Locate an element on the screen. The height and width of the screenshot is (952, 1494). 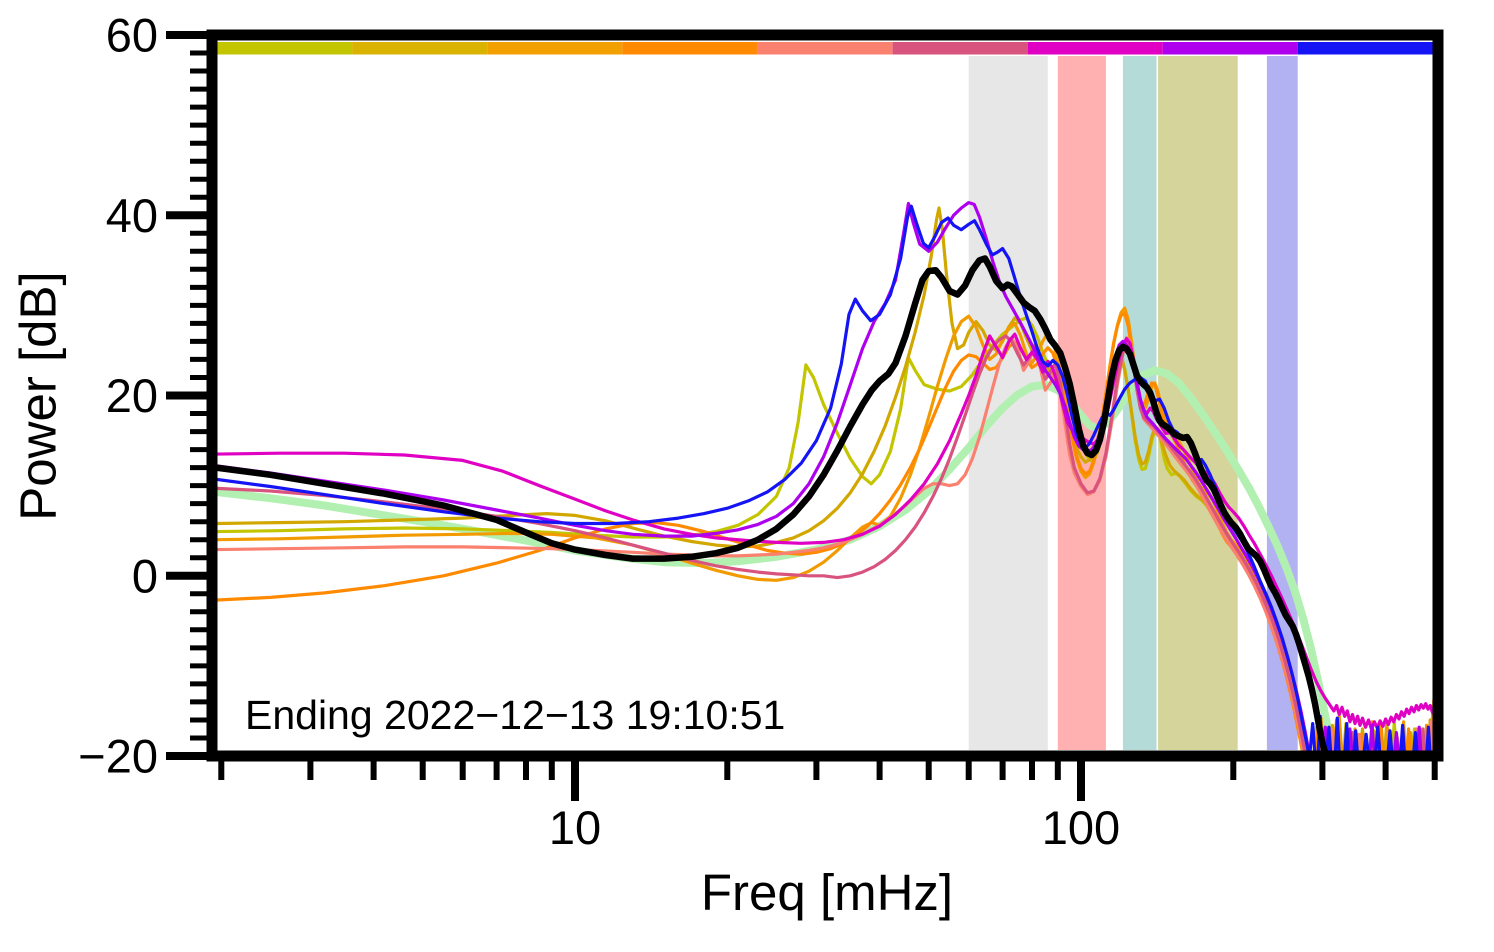
y-tick-label--20: −20 is located at coordinates (118, 756).